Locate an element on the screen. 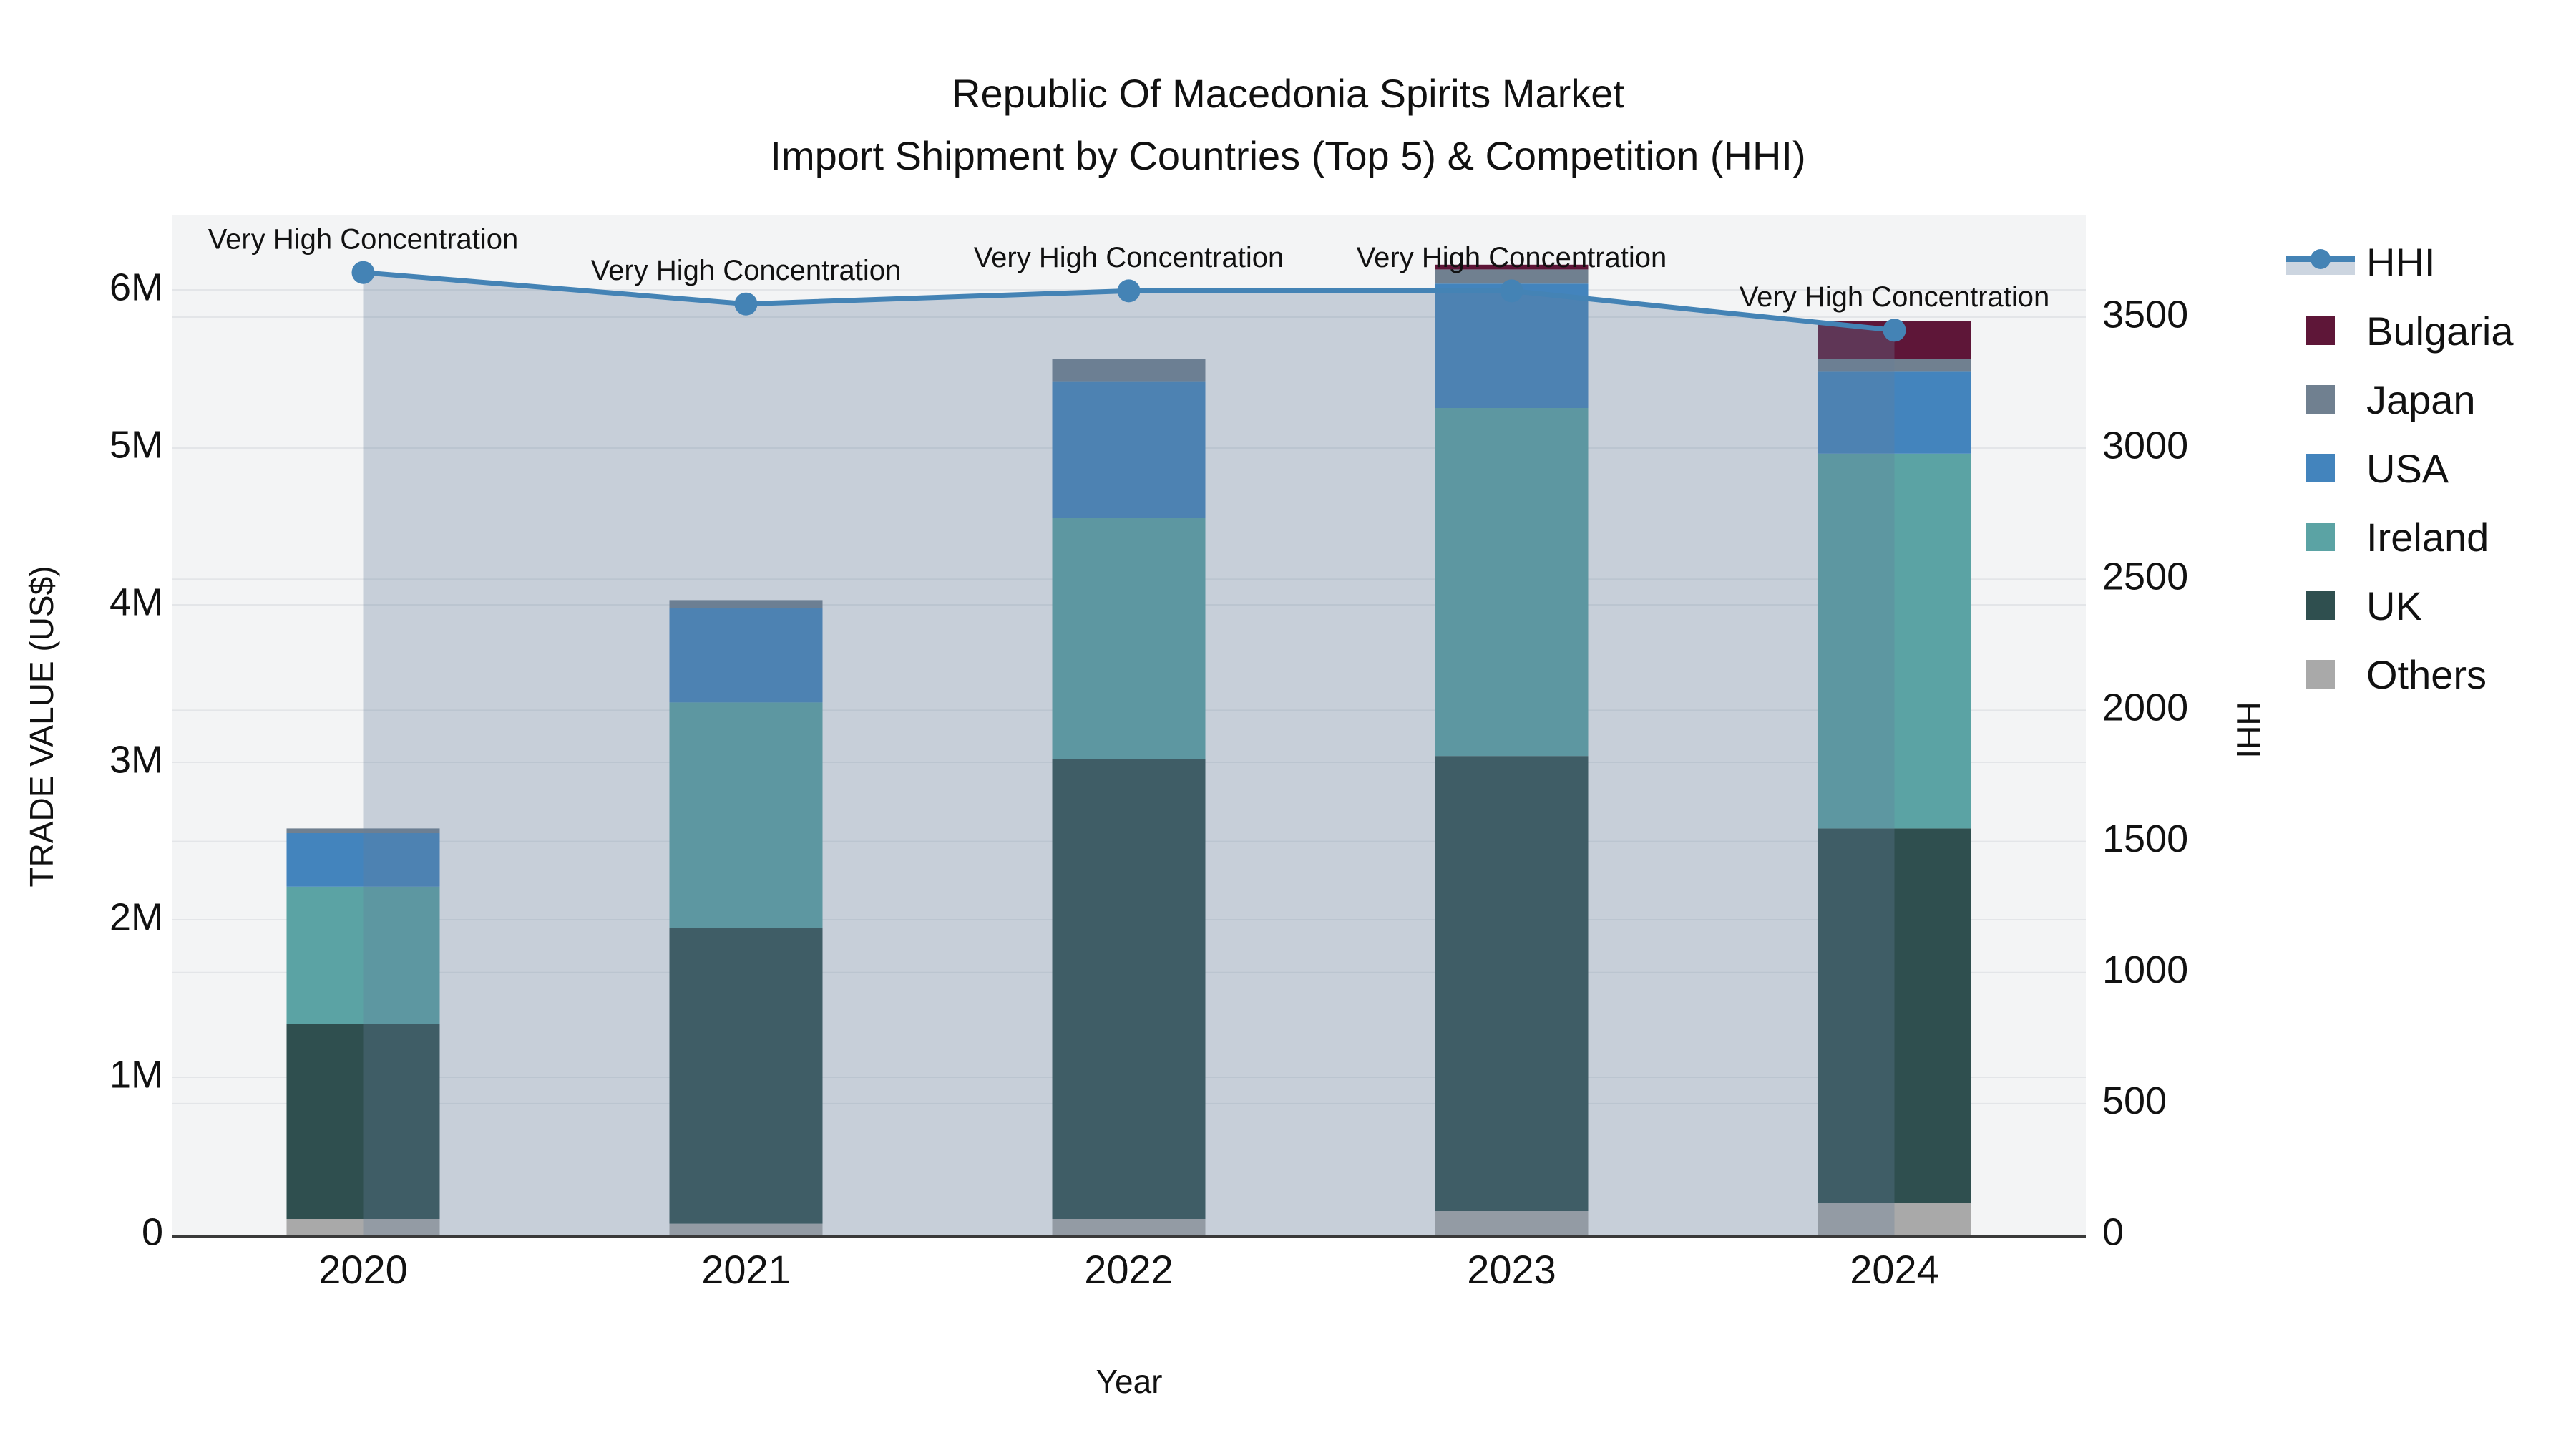 The height and width of the screenshot is (1453, 2576). bar-segment-ireland-2024 is located at coordinates (1894, 641).